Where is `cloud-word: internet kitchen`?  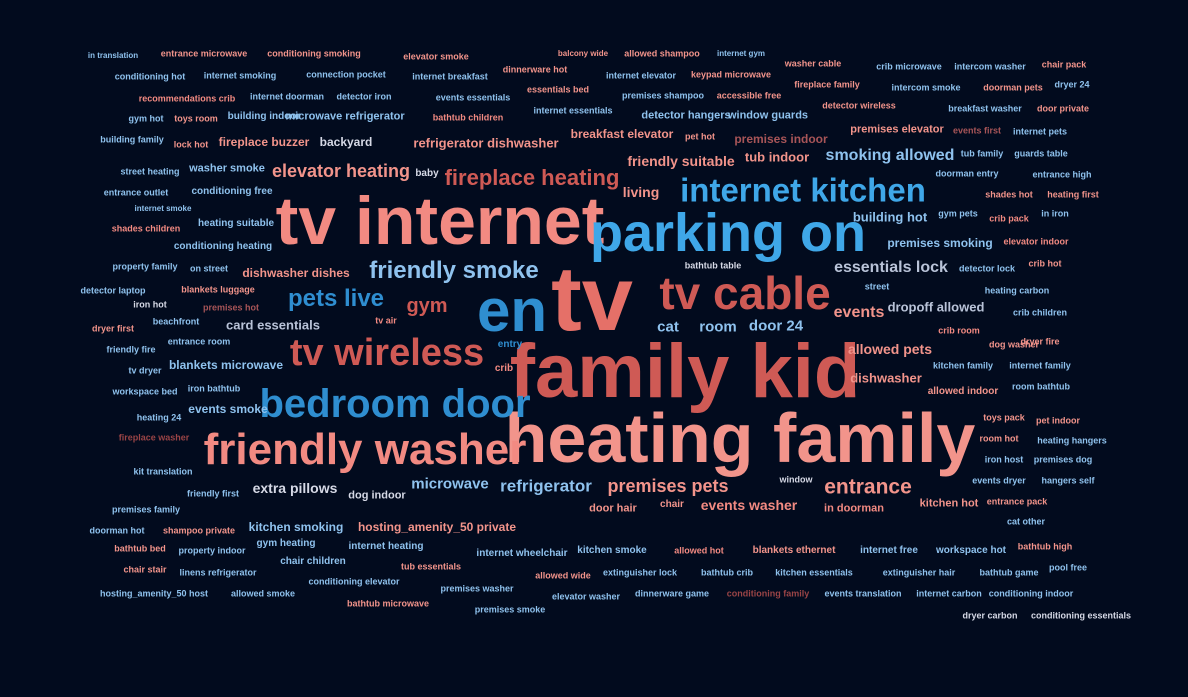
cloud-word: internet kitchen is located at coordinates (803, 190).